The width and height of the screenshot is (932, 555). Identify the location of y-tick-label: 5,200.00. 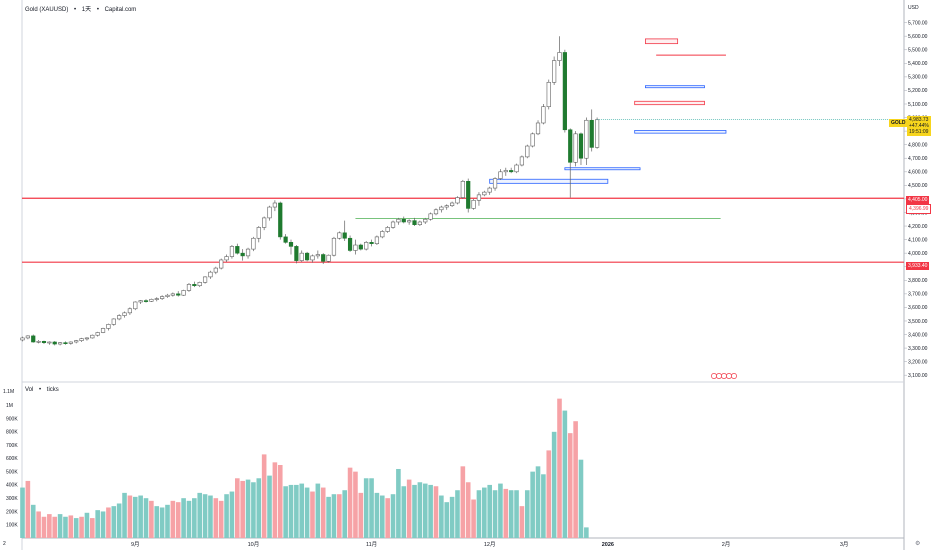
(918, 91).